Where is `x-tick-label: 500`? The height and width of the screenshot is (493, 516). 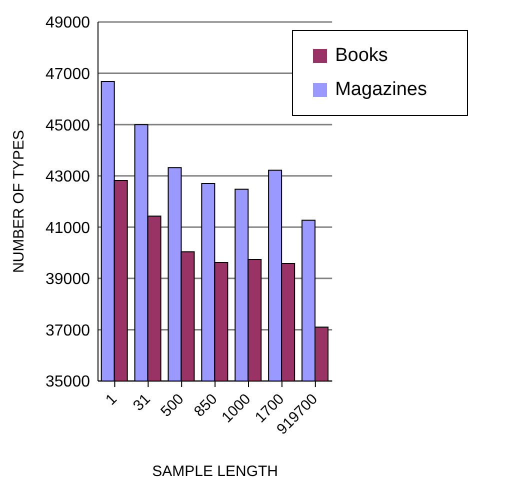 x-tick-label: 500 is located at coordinates (173, 405).